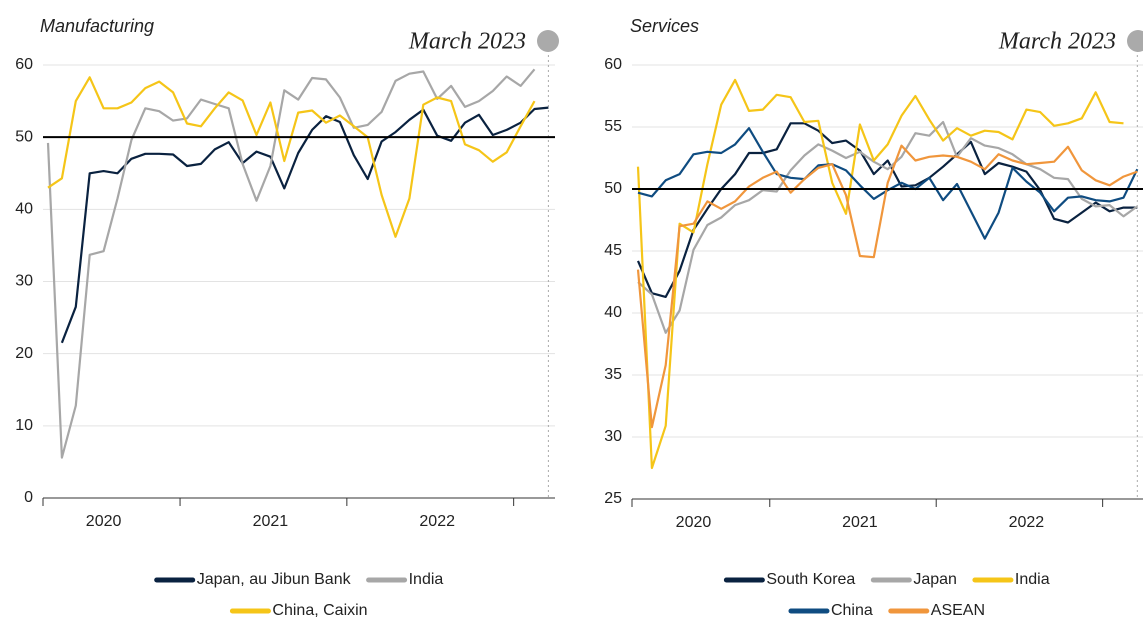 The width and height of the screenshot is (1143, 619). Describe the element at coordinates (810, 579) in the screenshot. I see `legend-label: South Korea` at that location.